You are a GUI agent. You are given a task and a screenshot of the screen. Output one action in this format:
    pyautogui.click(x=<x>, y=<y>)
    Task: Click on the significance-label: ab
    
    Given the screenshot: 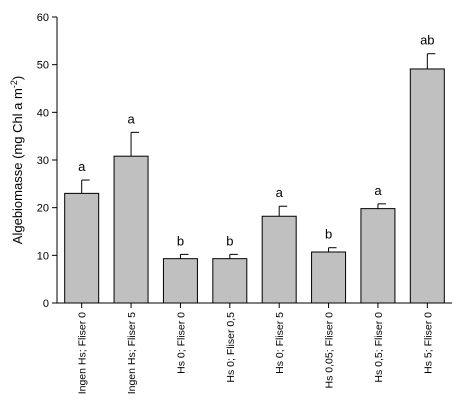 What is the action you would take?
    pyautogui.click(x=427, y=40)
    